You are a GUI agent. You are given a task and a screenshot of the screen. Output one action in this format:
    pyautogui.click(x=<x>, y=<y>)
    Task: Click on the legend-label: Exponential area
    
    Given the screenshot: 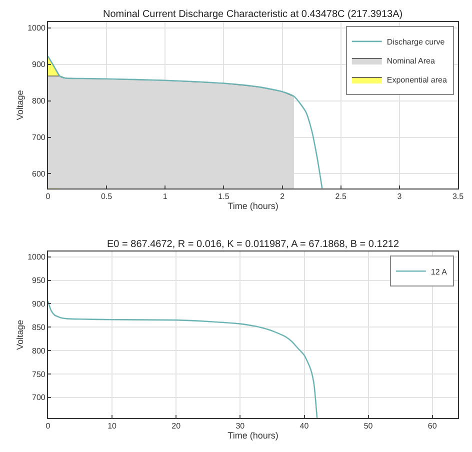 What is the action you would take?
    pyautogui.click(x=417, y=80)
    